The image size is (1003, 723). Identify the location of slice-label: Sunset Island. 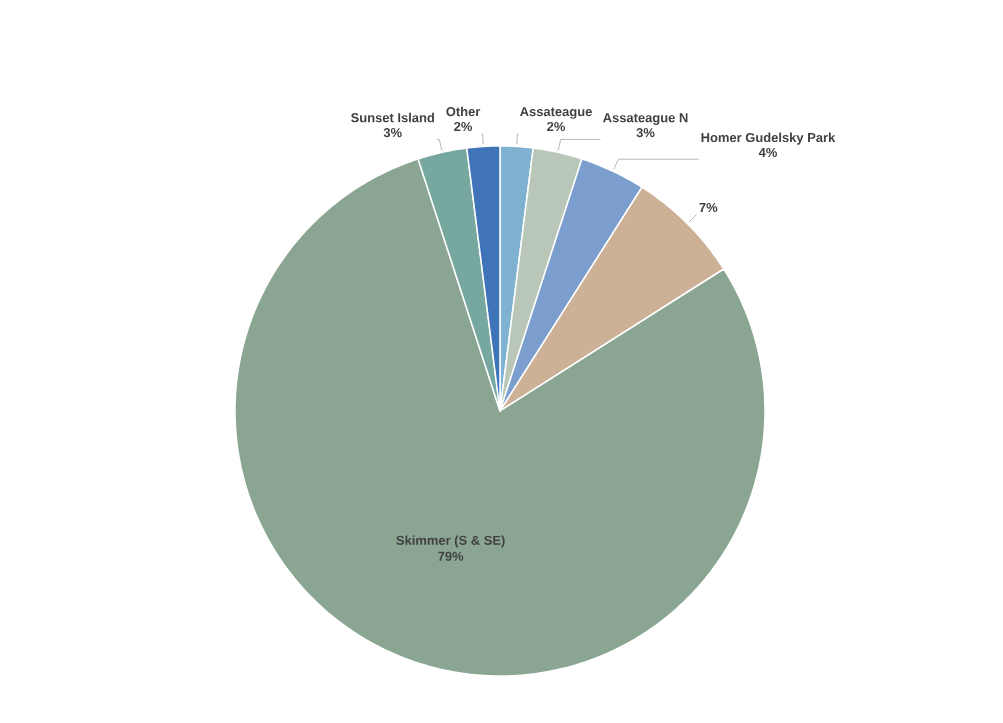
(392, 117).